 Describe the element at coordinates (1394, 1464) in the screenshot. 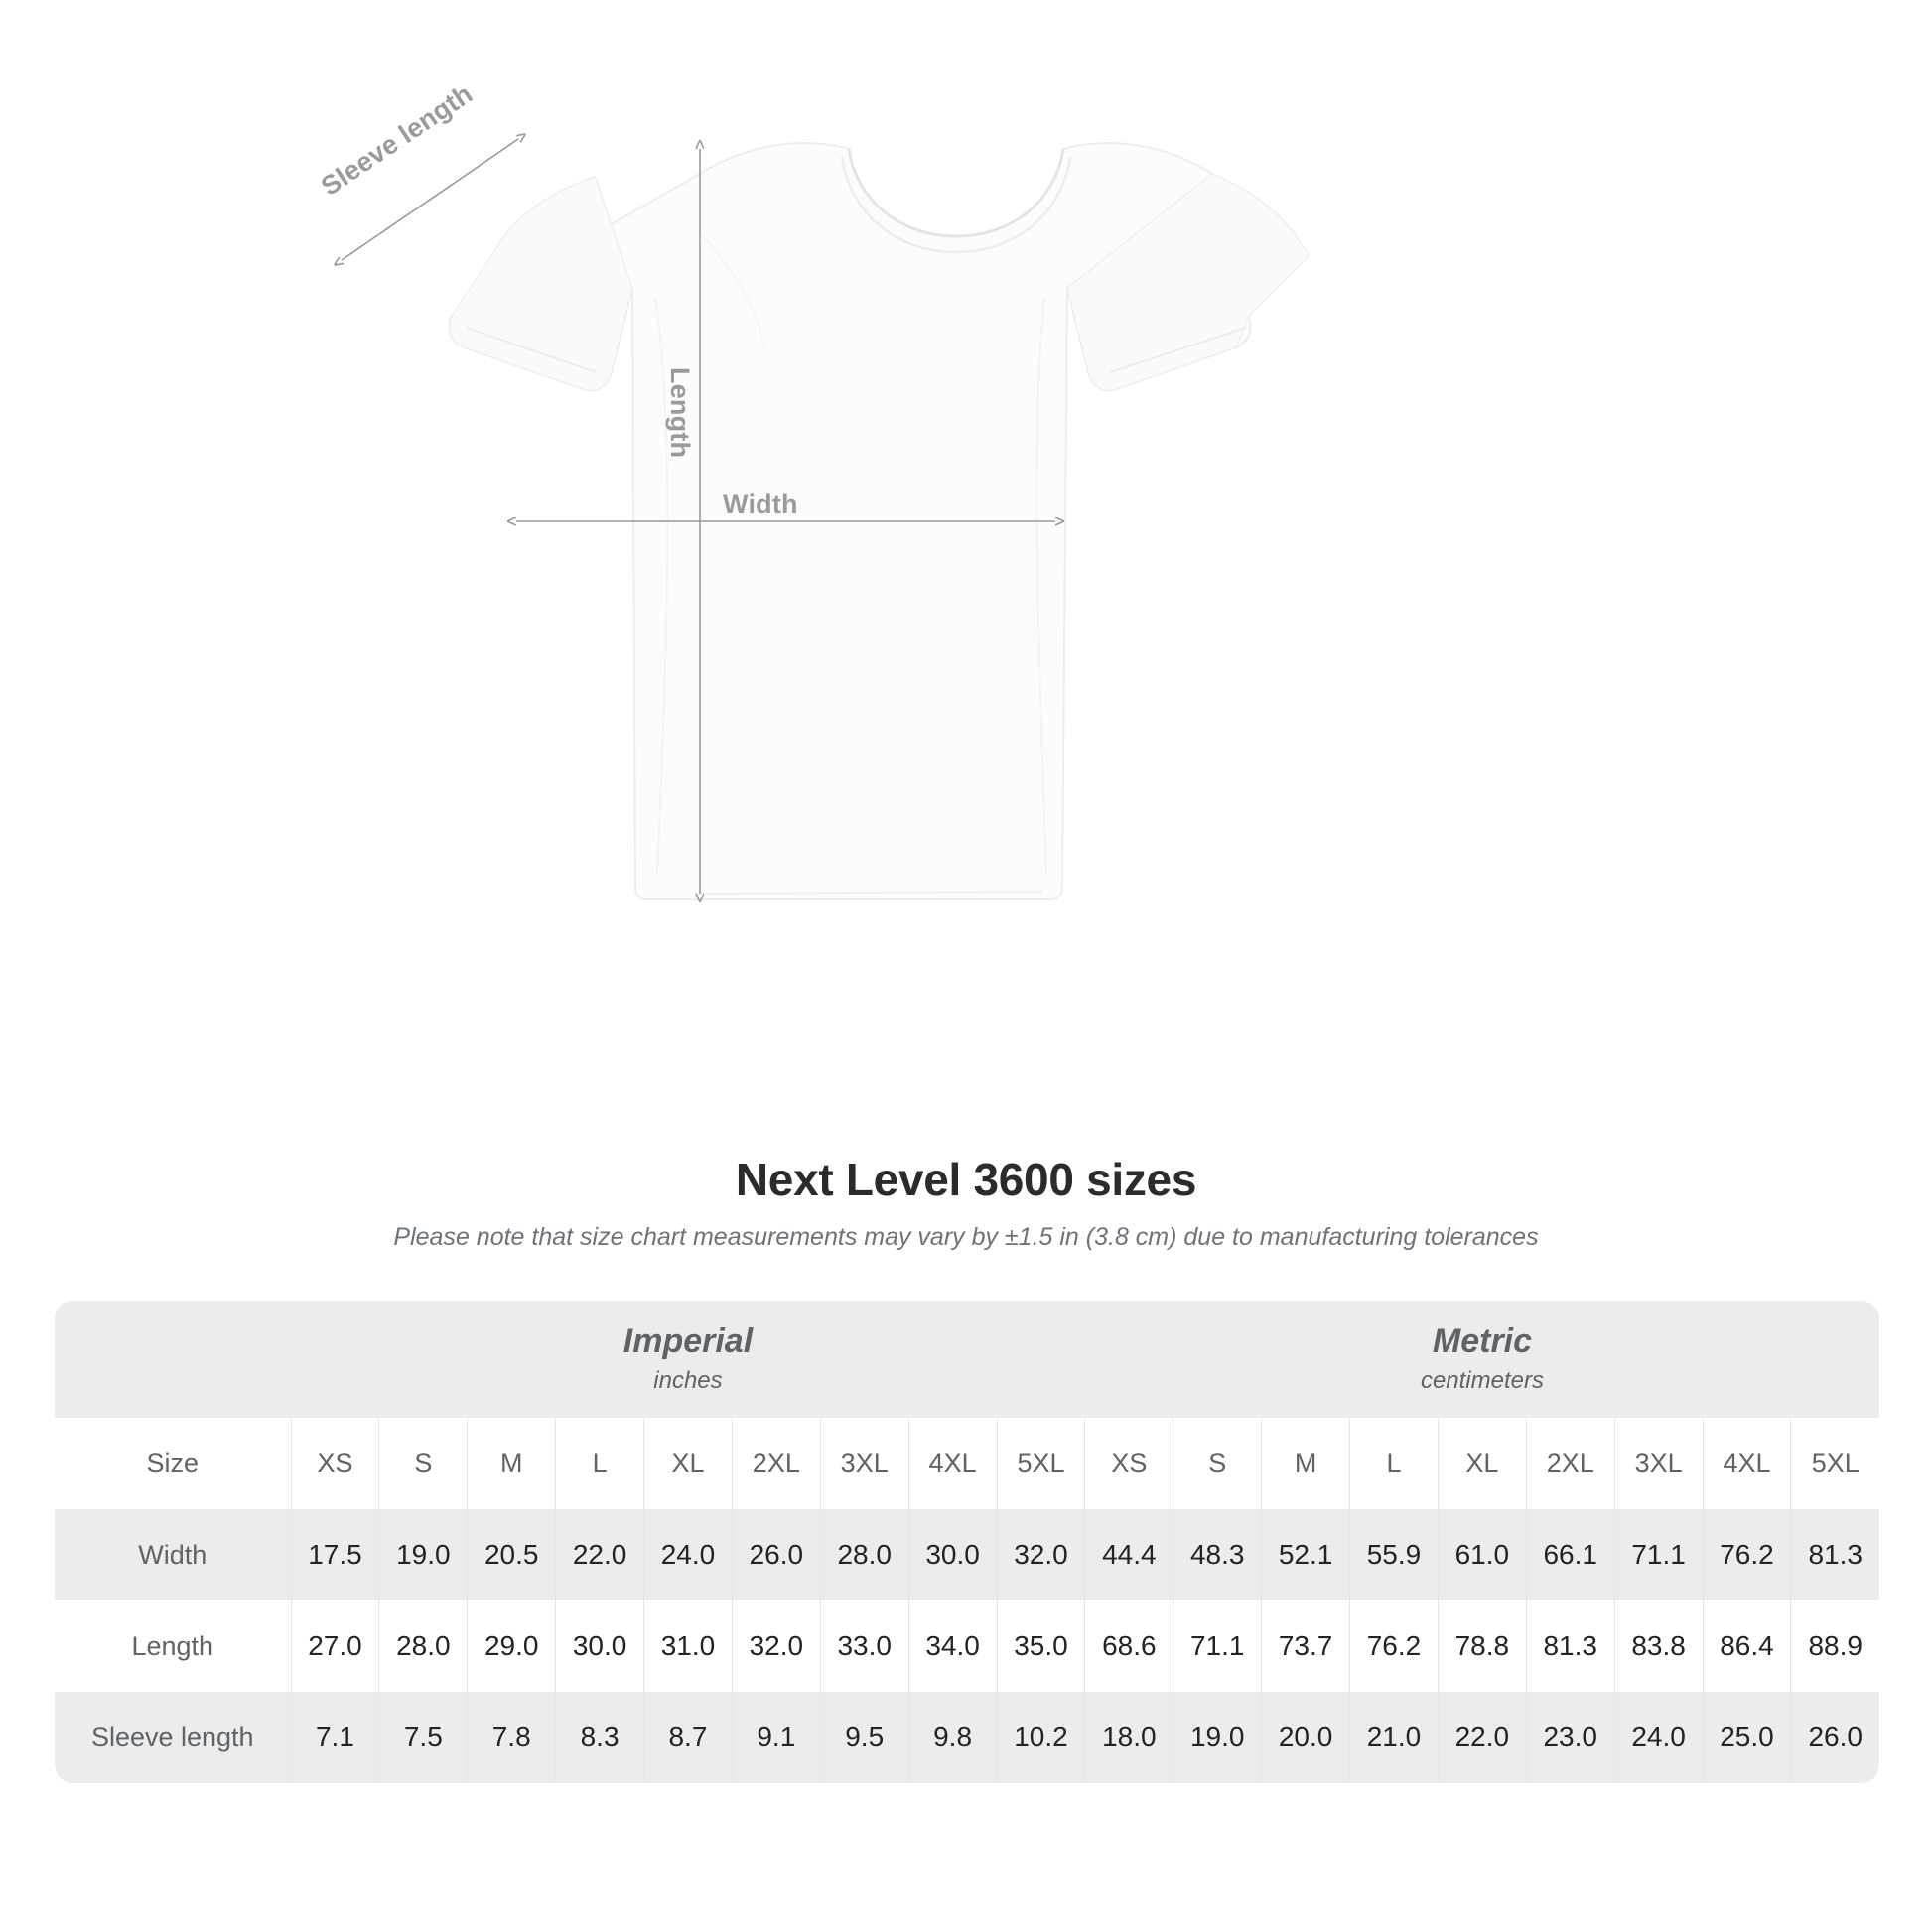

I see `size-header-metric-l: L` at that location.